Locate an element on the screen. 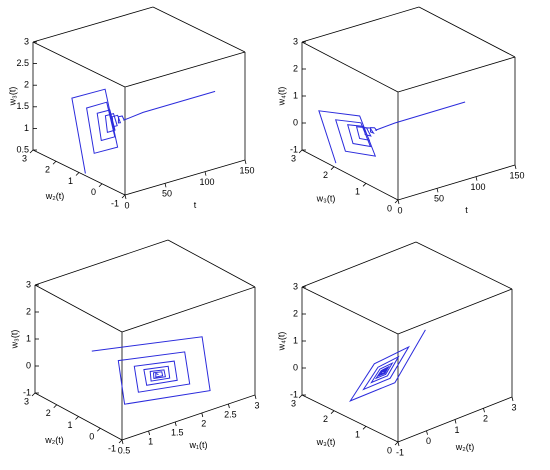 The height and width of the screenshot is (470, 550). x-tick-label: 150 is located at coordinates (246, 170).